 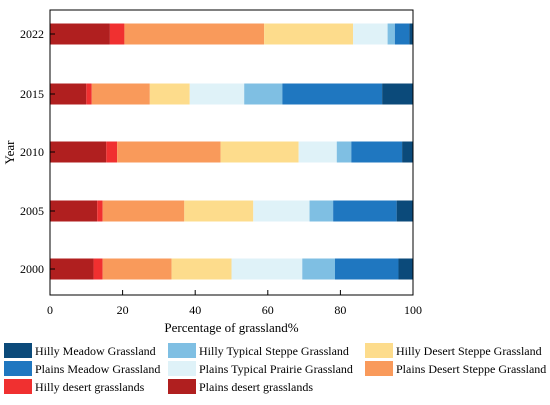 What do you see at coordinates (32, 94) in the screenshot?
I see `y-tick-label: 2015` at bounding box center [32, 94].